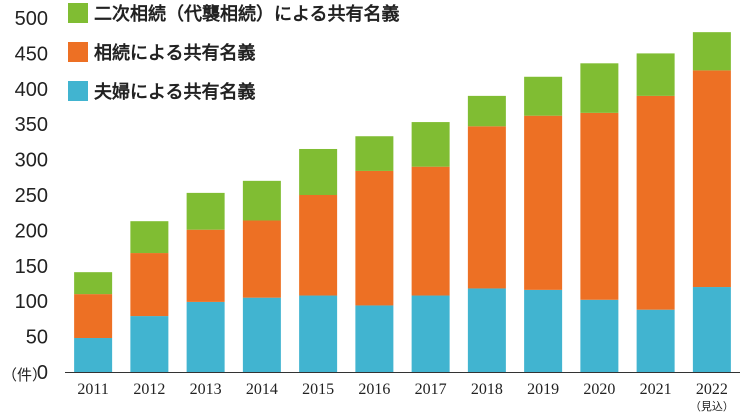 Image resolution: width=750 pixels, height=413 pixels. What do you see at coordinates (31, 267) in the screenshot?
I see `y-tick-label: 150` at bounding box center [31, 267].